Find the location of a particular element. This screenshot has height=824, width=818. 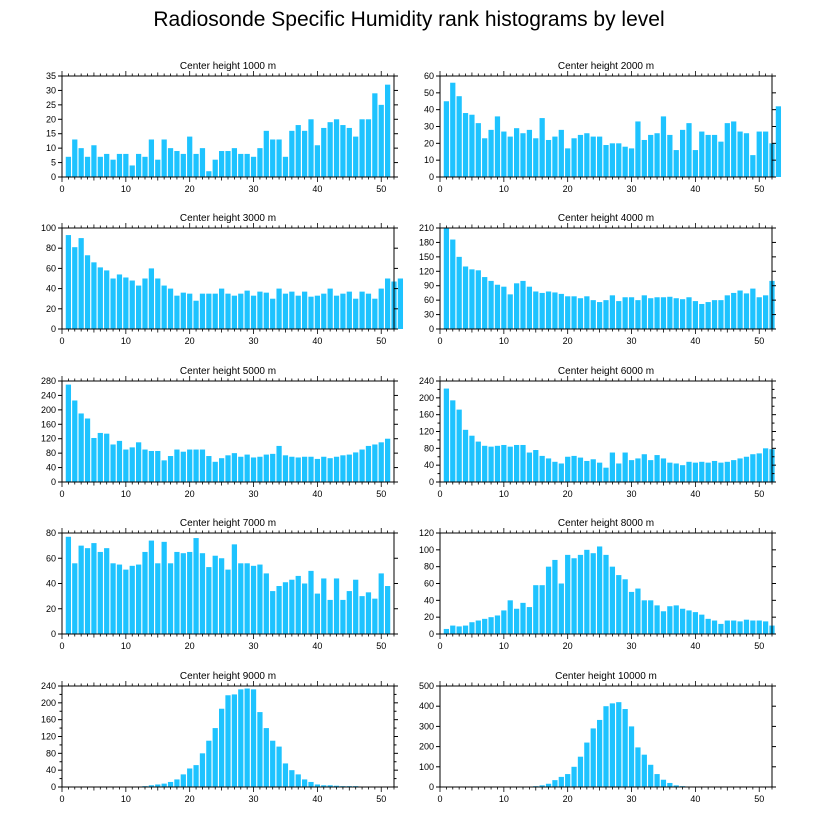

y-tick-label: 80 is located at coordinates (51, 753).